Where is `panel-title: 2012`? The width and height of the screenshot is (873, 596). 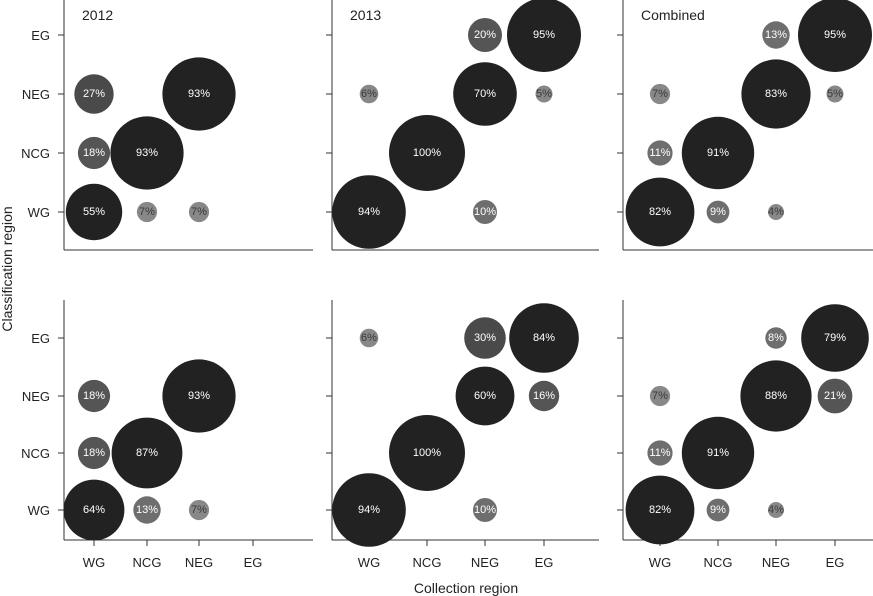
panel-title: 2012 is located at coordinates (97, 15).